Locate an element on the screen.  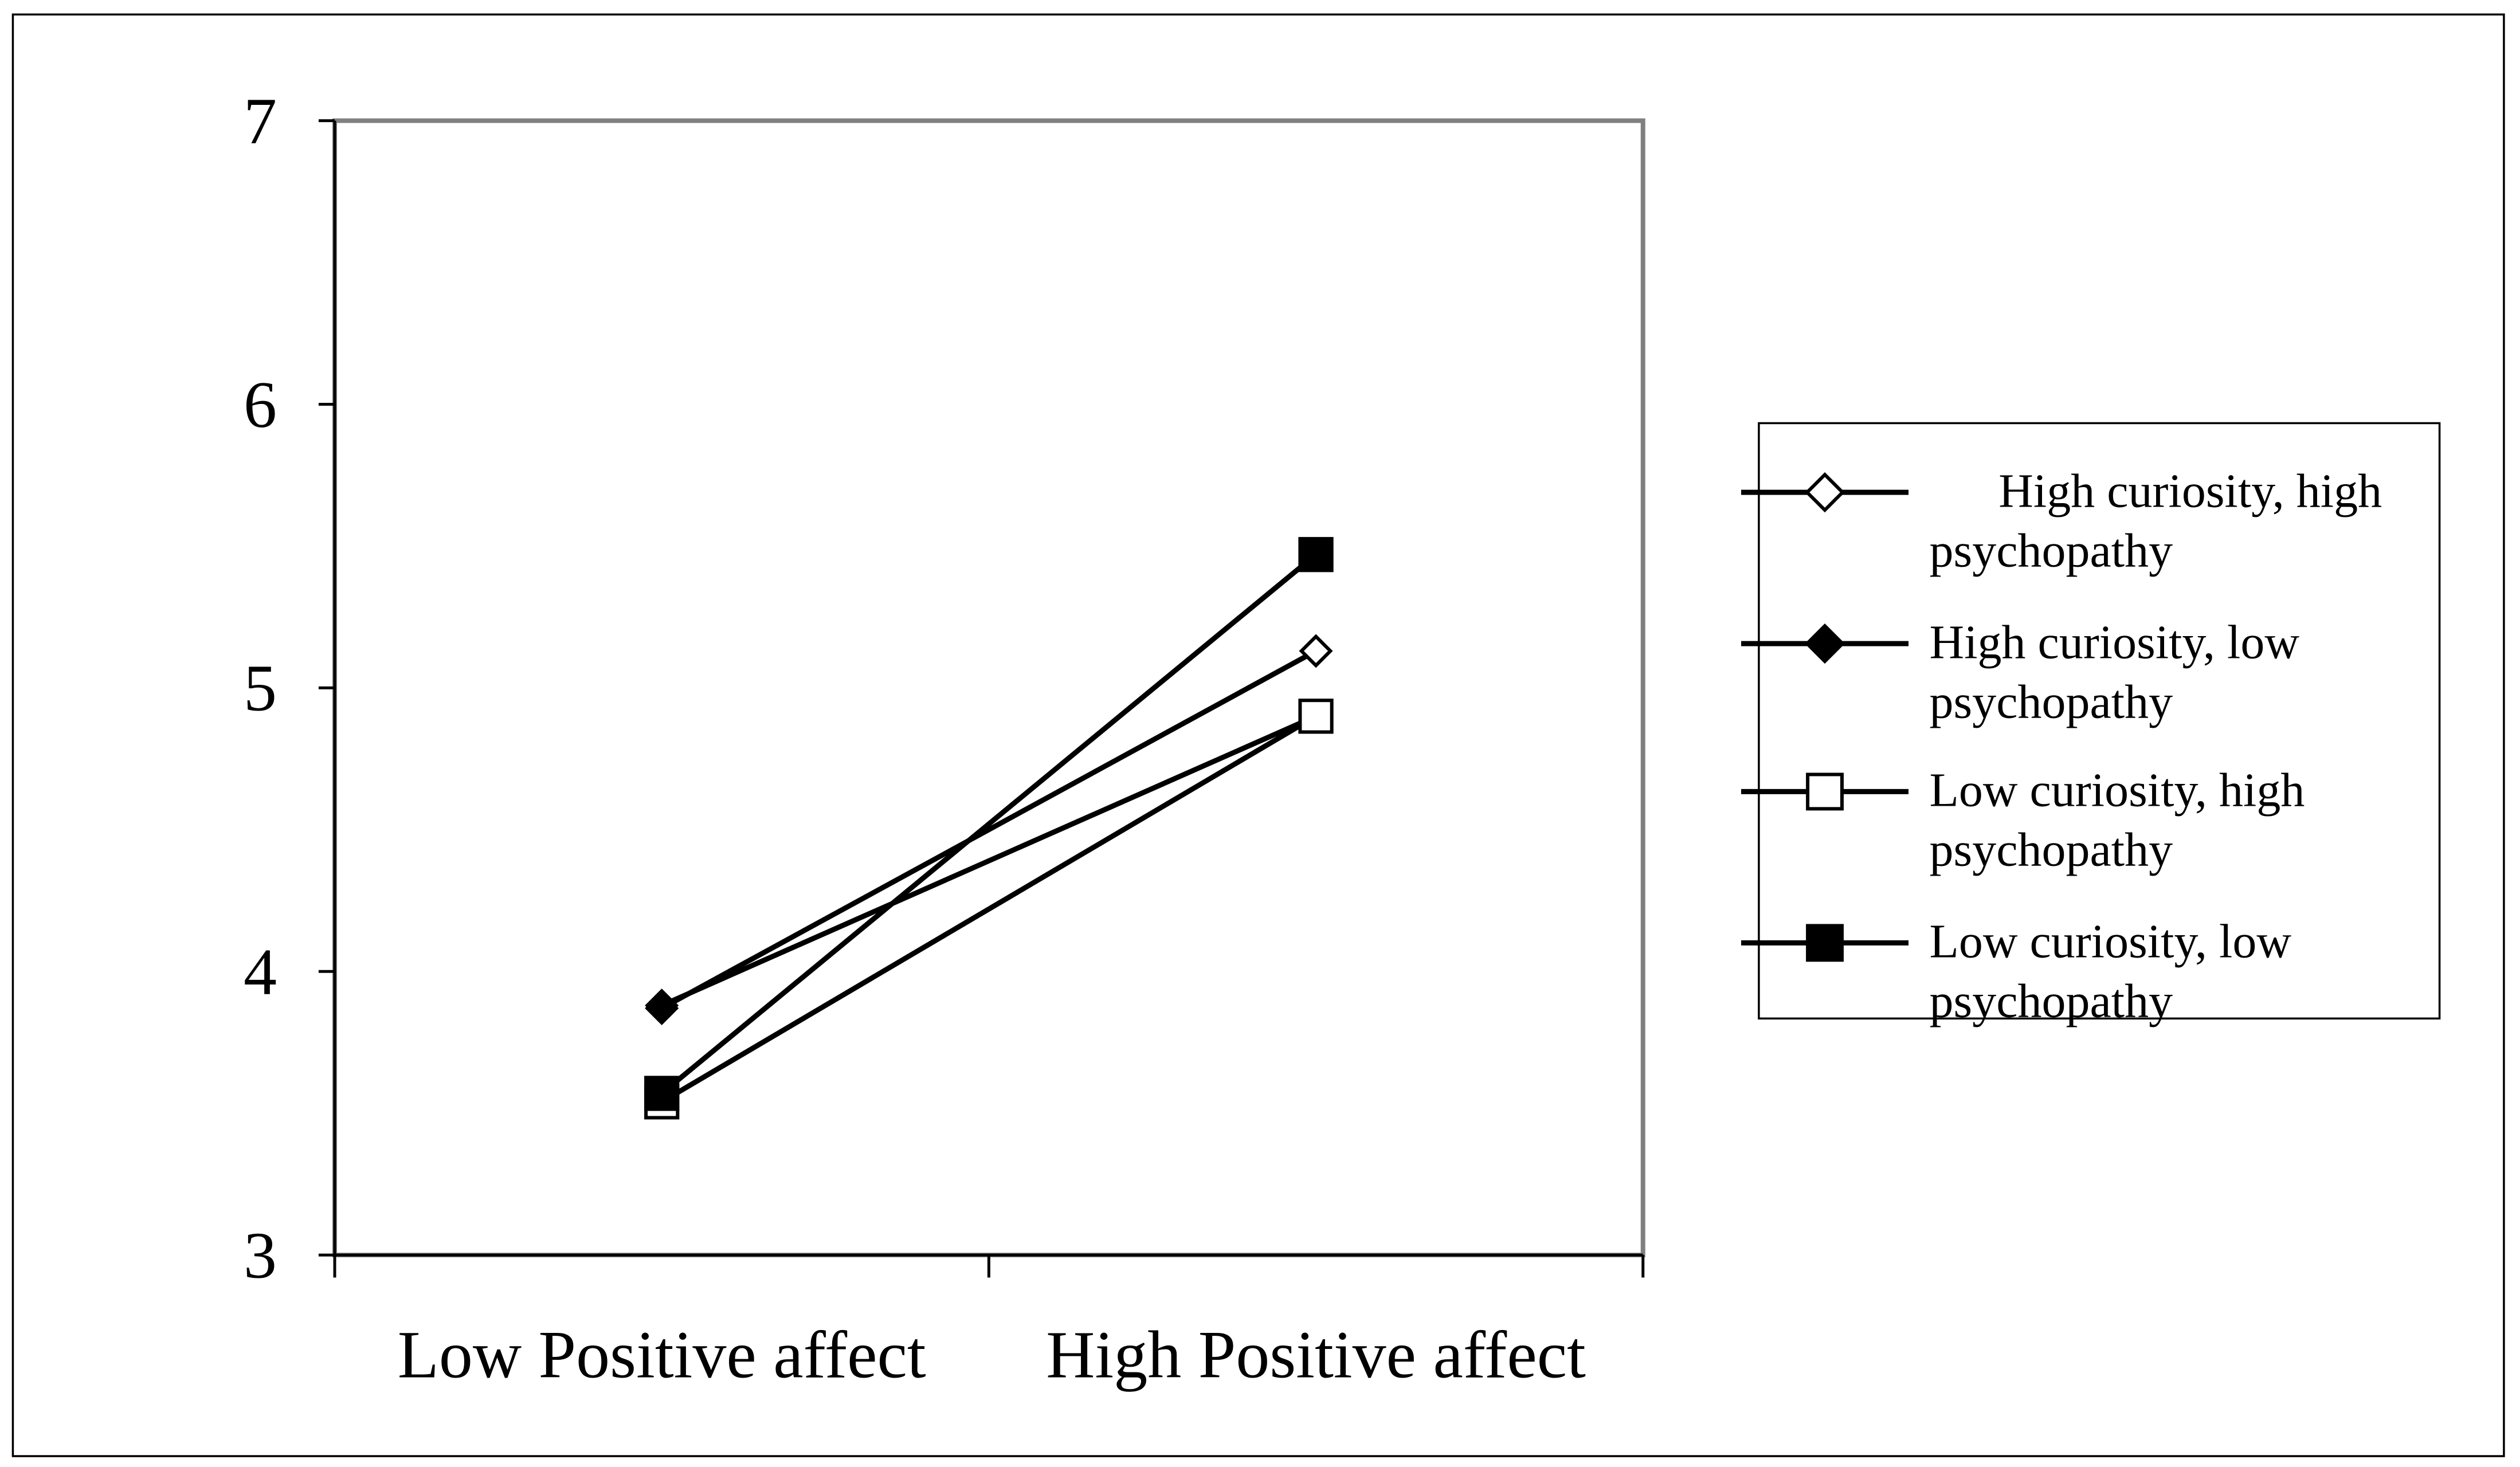
legend-box is located at coordinates (2099, 721).